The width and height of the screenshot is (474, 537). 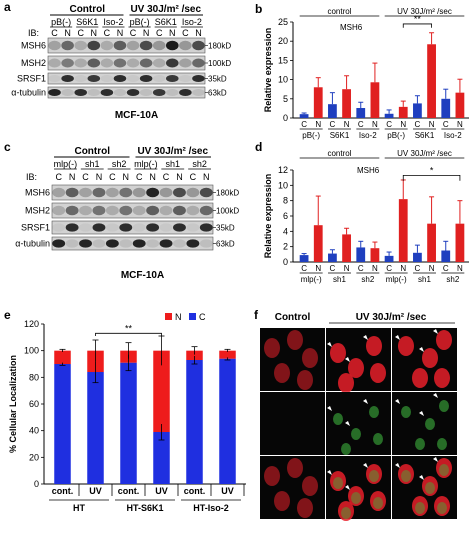 I want to click on panel-letter: d, so click(x=259, y=147).